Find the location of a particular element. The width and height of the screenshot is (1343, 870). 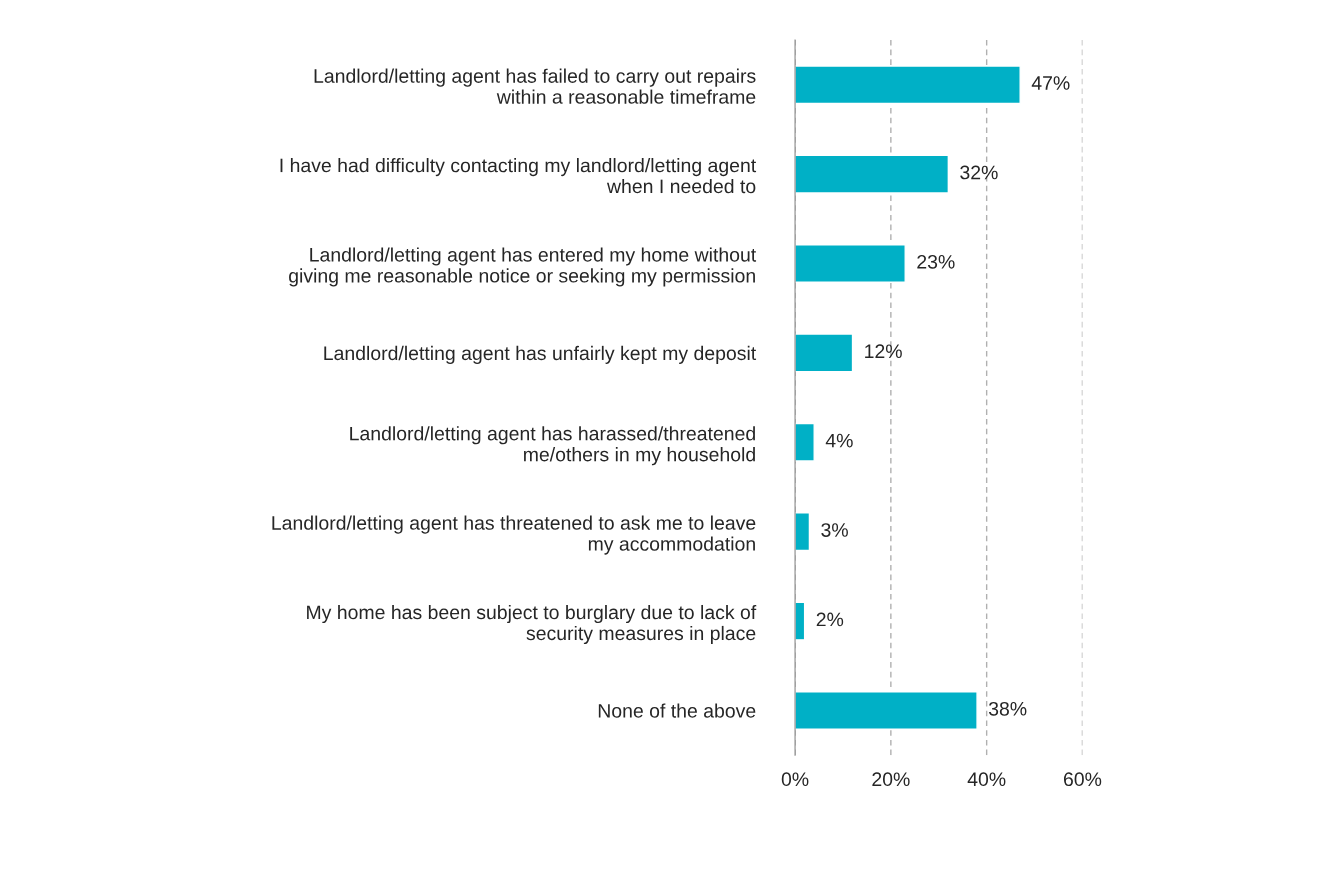

data-label: 4% is located at coordinates (839, 440).